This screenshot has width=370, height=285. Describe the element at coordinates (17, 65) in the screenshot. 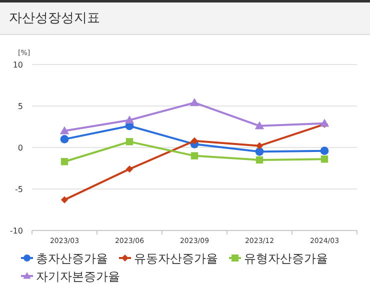

I see `y-tick-label: 10` at that location.